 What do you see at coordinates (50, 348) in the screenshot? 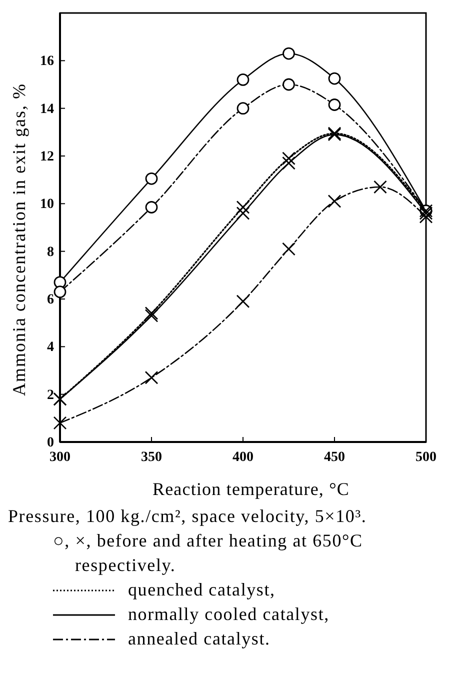
I see `y-tick-label: 4` at bounding box center [50, 348].